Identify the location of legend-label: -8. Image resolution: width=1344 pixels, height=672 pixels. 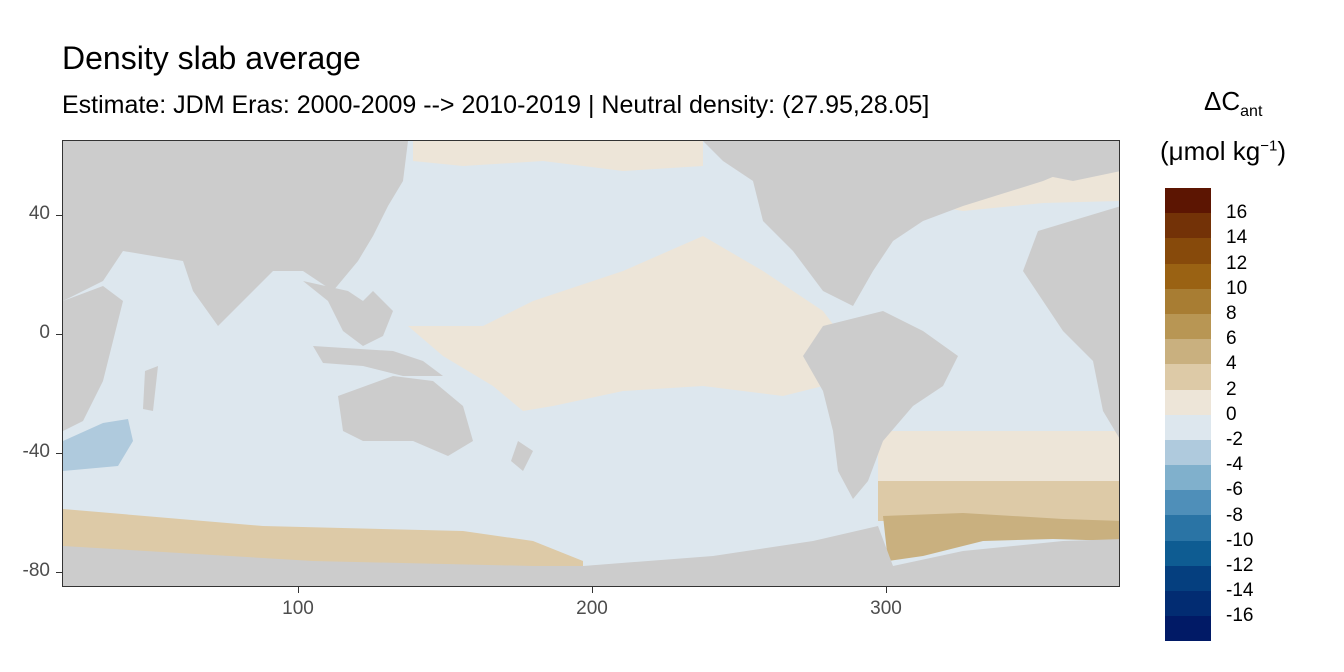
(1234, 515).